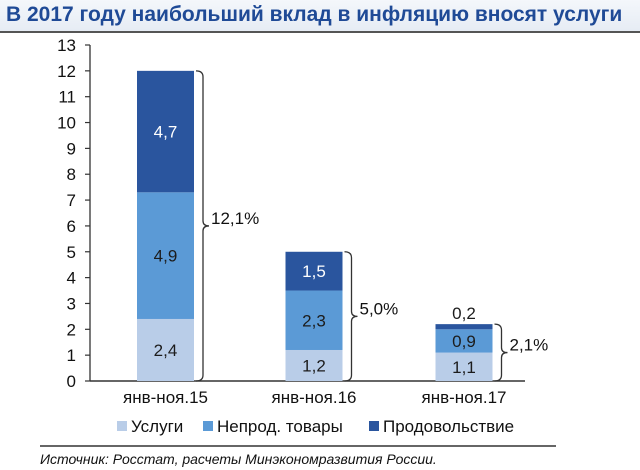  What do you see at coordinates (280, 426) in the screenshot?
I see `legend-label: Непрод. товары` at bounding box center [280, 426].